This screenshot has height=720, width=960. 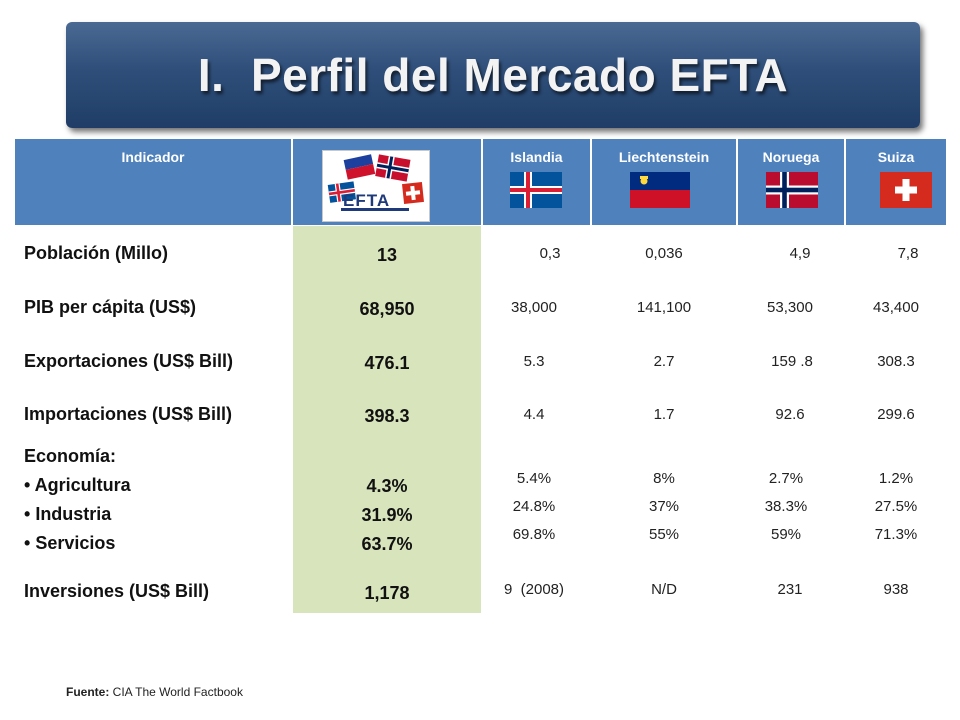 I want to click on header-islandia-label: Islandia, so click(x=536, y=157).